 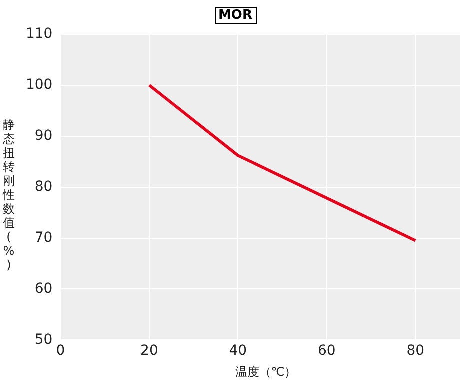 I want to click on x-tick-label: 40, so click(x=238, y=351).